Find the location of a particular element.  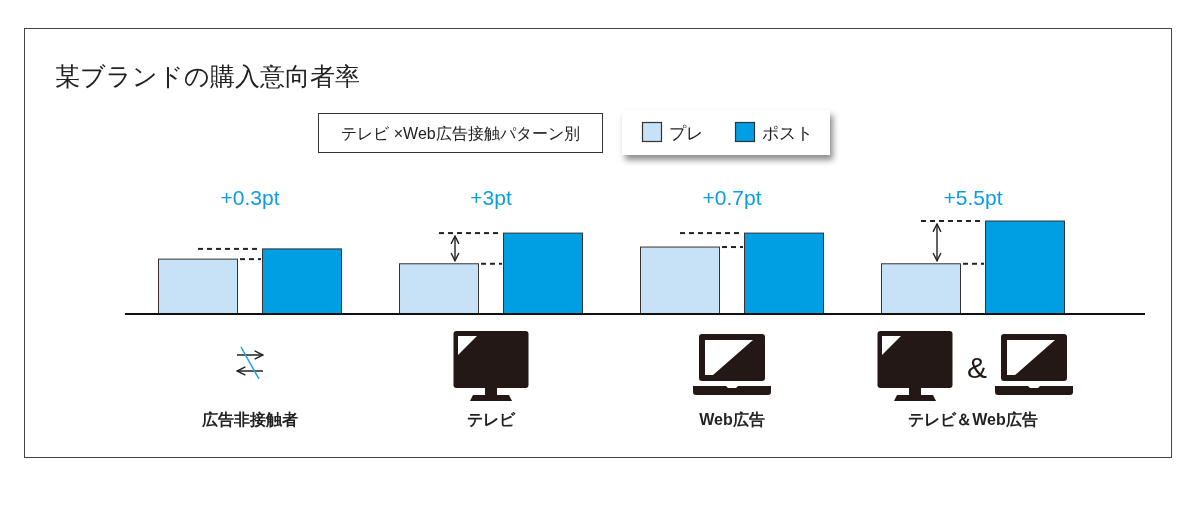

annotation: & is located at coordinates (977, 367).